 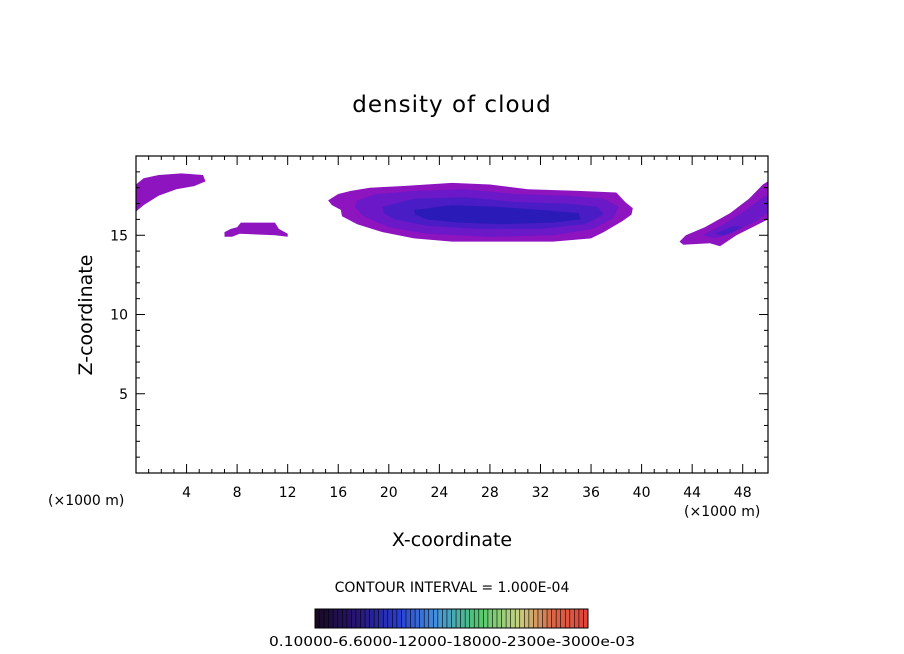 What do you see at coordinates (119, 236) in the screenshot?
I see `y-tick-label: 15` at bounding box center [119, 236].